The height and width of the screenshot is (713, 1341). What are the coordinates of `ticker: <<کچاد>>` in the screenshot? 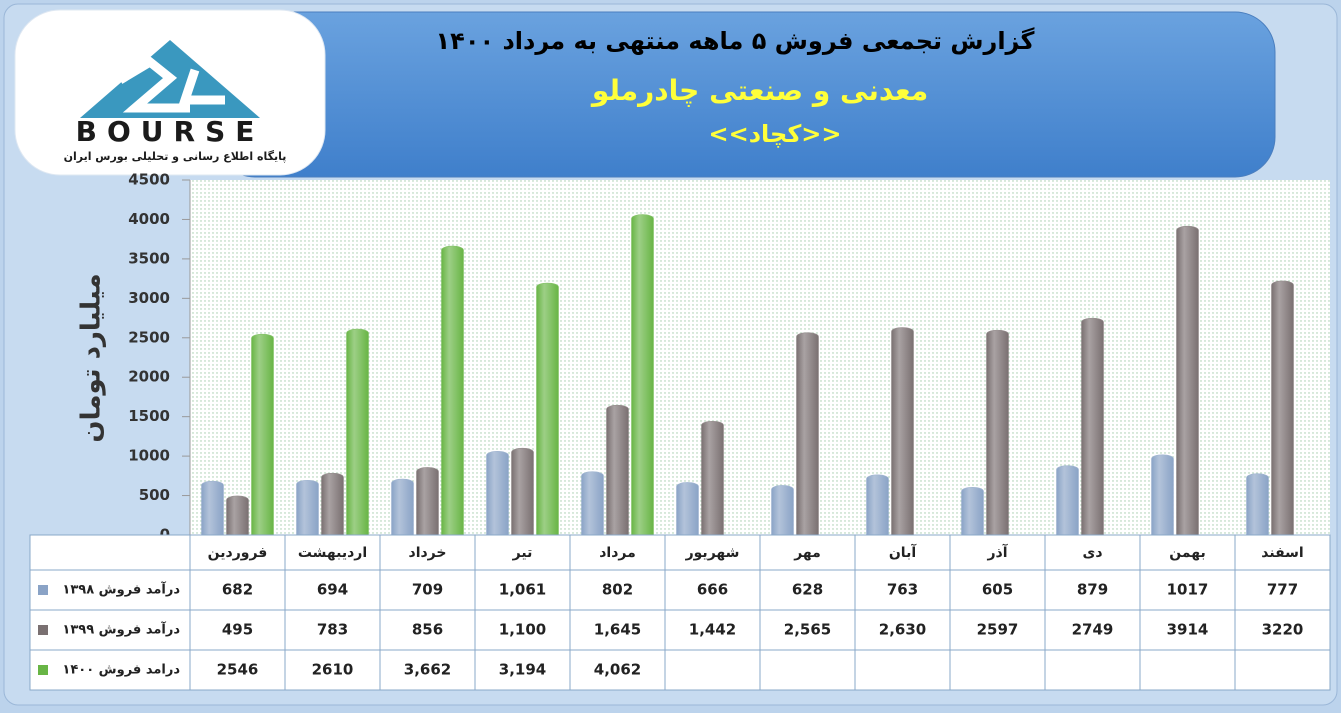 It's located at (774, 134).